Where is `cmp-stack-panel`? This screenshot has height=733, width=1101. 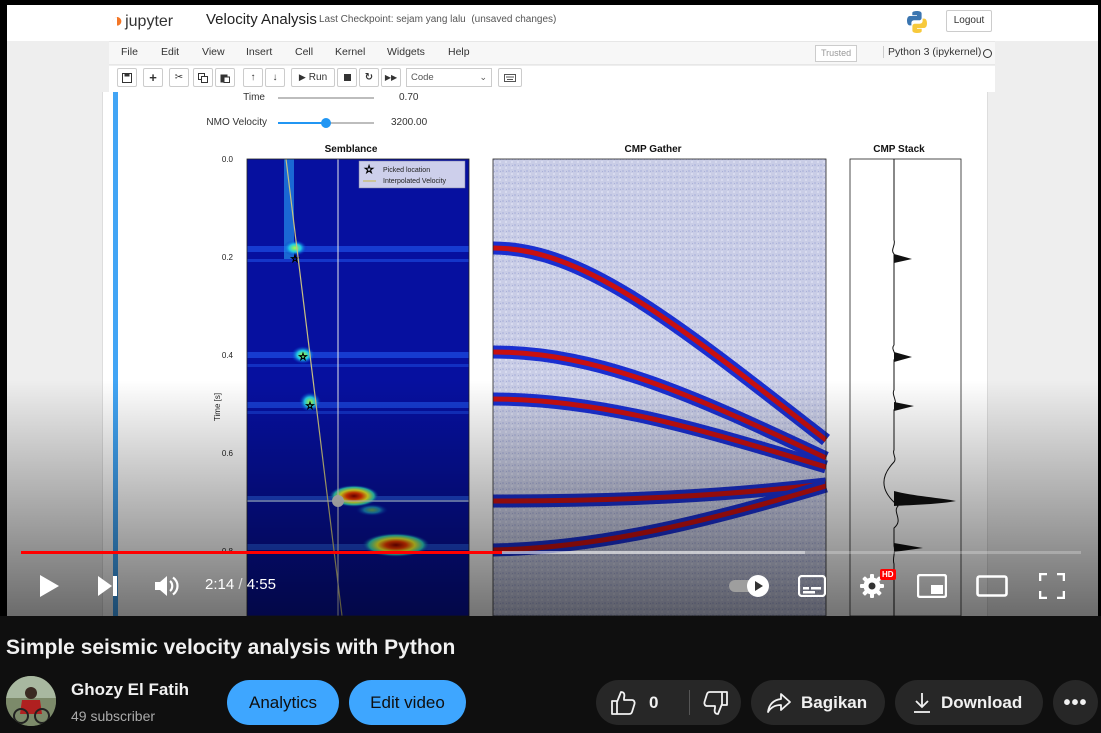 cmp-stack-panel is located at coordinates (905, 387).